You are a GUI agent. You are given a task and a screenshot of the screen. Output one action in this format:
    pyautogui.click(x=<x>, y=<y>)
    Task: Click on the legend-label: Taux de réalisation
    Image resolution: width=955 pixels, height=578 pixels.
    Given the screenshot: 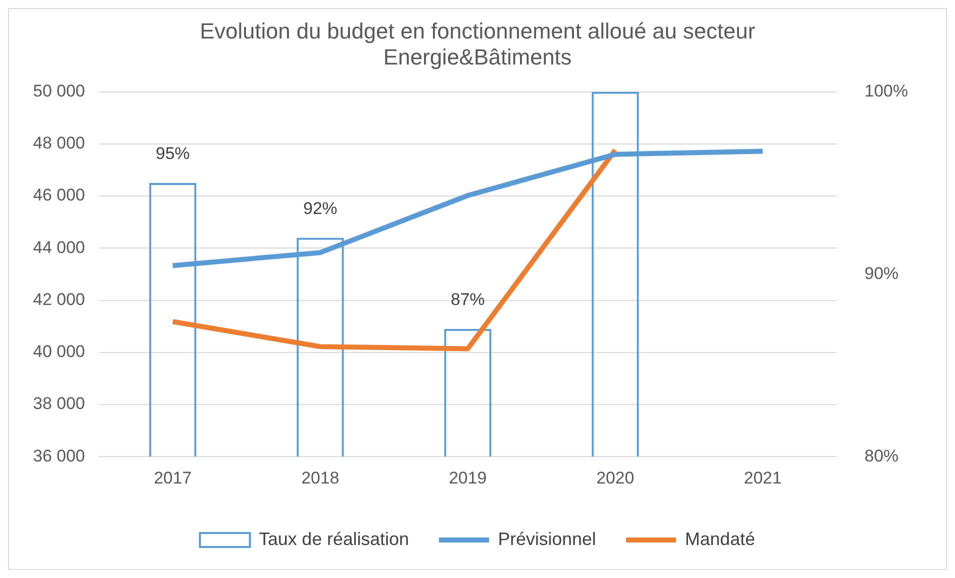 What is the action you would take?
    pyautogui.click(x=333, y=538)
    